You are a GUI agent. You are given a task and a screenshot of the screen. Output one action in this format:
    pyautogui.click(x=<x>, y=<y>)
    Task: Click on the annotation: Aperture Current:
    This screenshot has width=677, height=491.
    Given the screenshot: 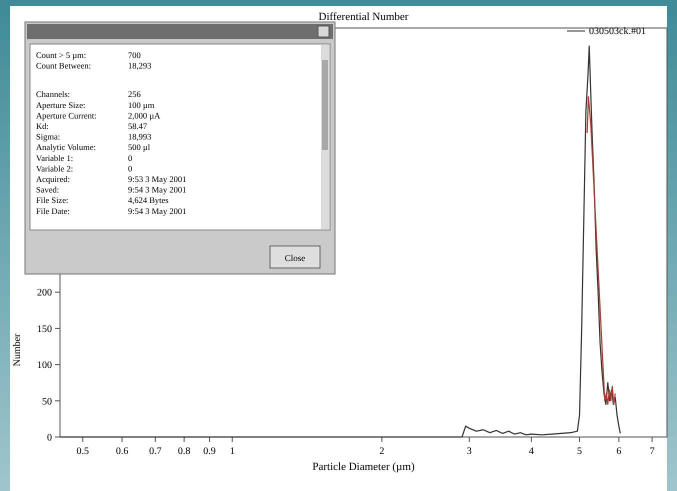 What is the action you would take?
    pyautogui.click(x=66, y=115)
    